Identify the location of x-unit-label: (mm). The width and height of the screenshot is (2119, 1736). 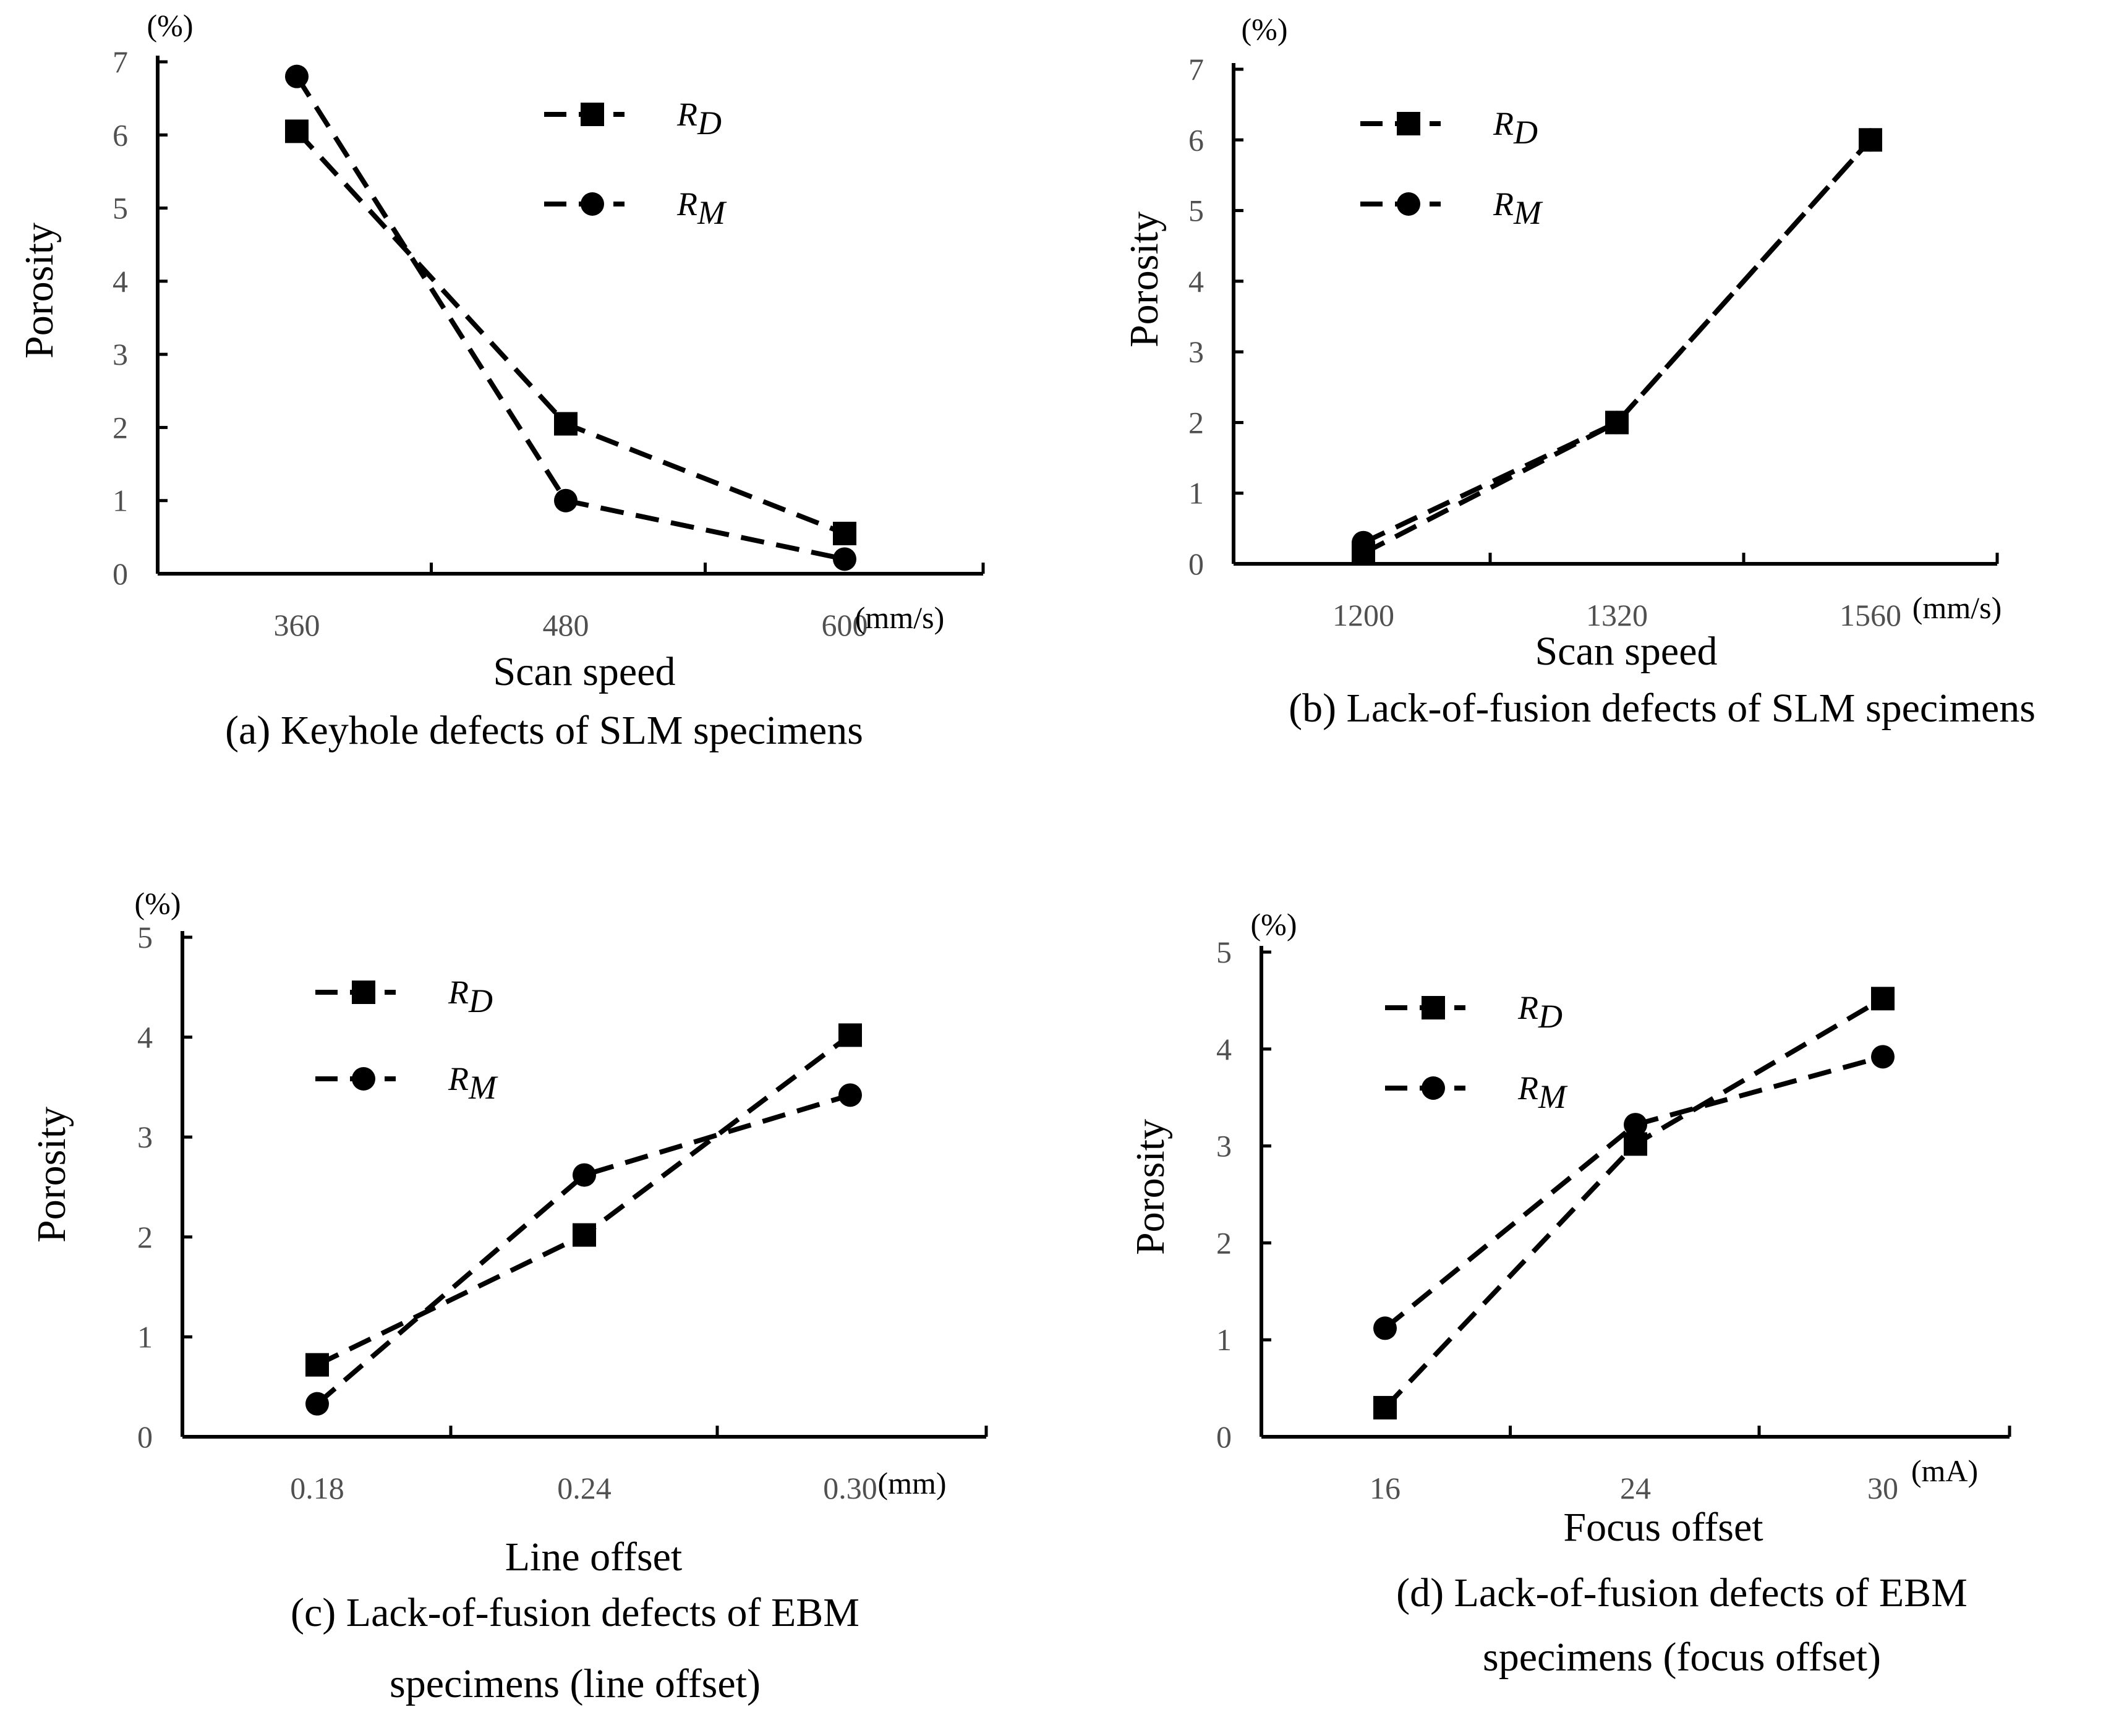
(911, 1483).